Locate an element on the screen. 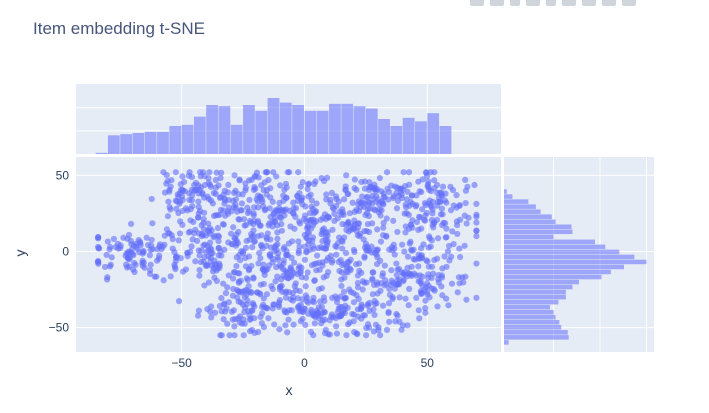 This screenshot has height=413, width=709. zoom-icon is located at coordinates (497, 3).